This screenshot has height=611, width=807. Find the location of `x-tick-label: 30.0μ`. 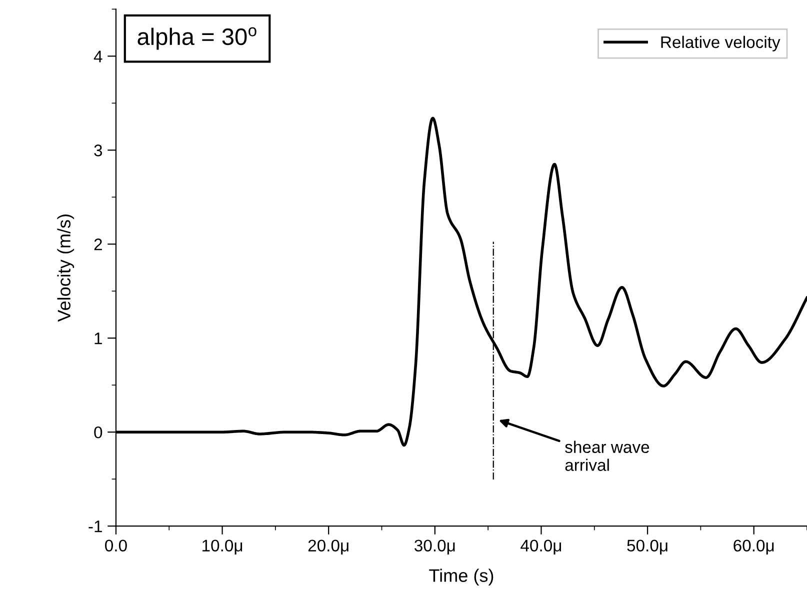

x-tick-label: 30.0μ is located at coordinates (434, 547).